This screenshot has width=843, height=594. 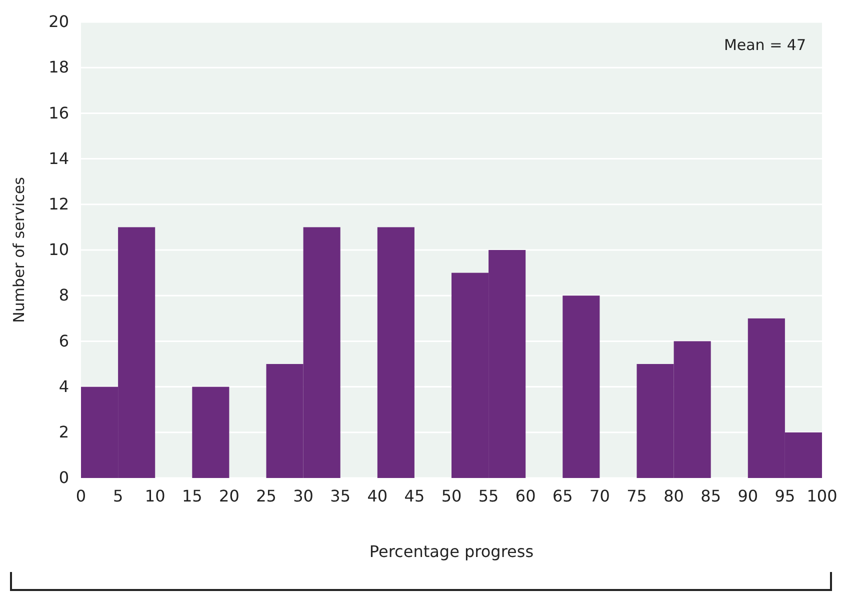 I want to click on x-tick-label: 80, so click(x=674, y=496).